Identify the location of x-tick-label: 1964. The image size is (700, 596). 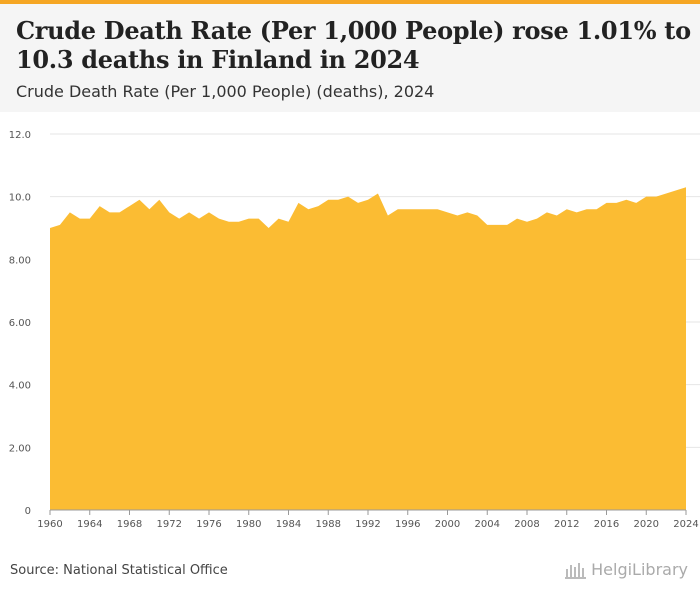
(89, 524).